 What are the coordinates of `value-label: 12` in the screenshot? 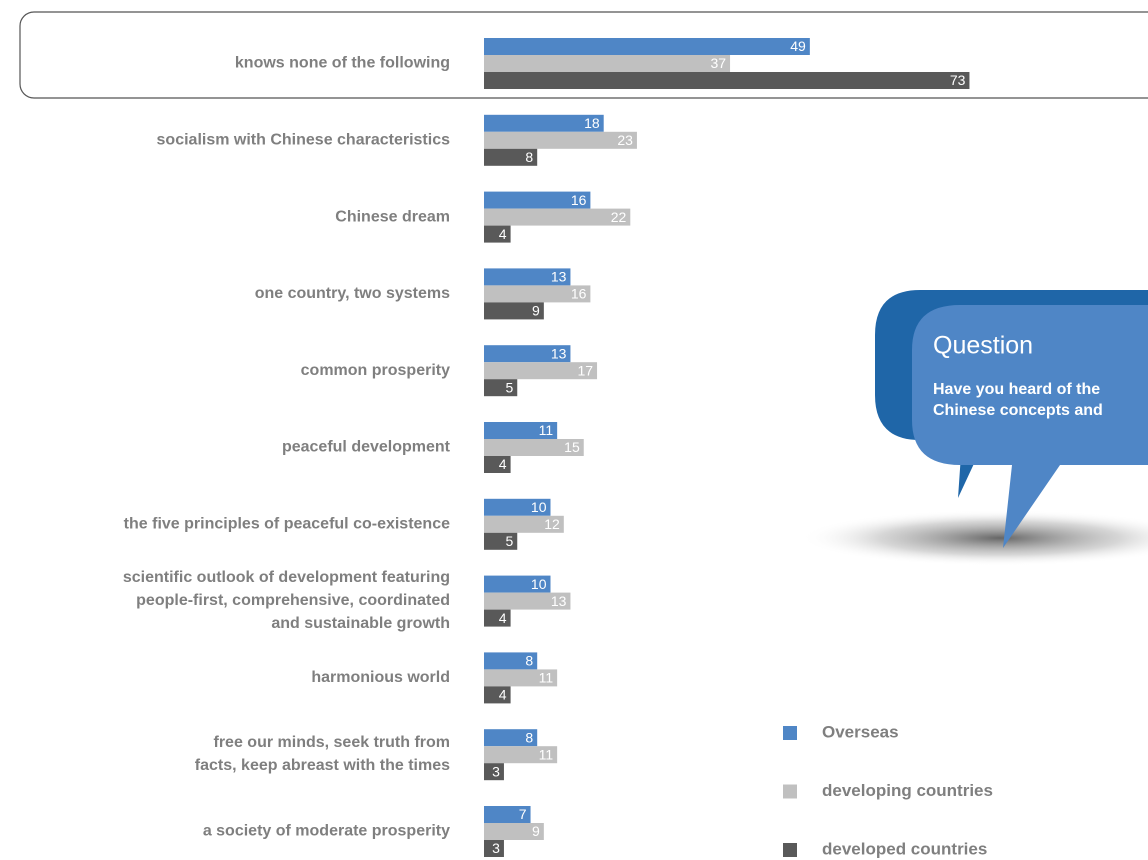 It's located at (552, 524).